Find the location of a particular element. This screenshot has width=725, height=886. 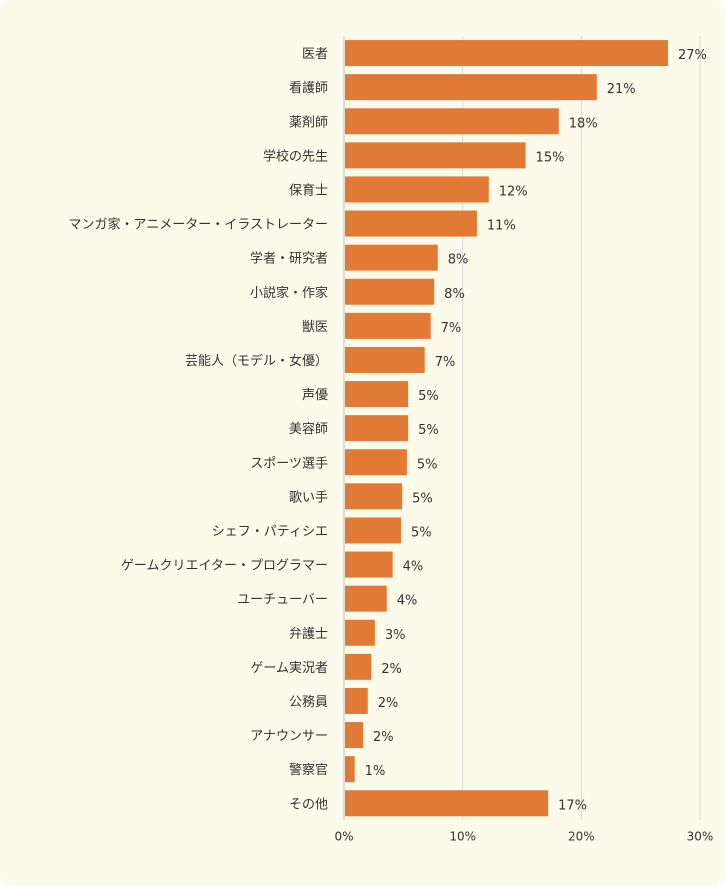

x-tick-label: 0% is located at coordinates (343, 836).